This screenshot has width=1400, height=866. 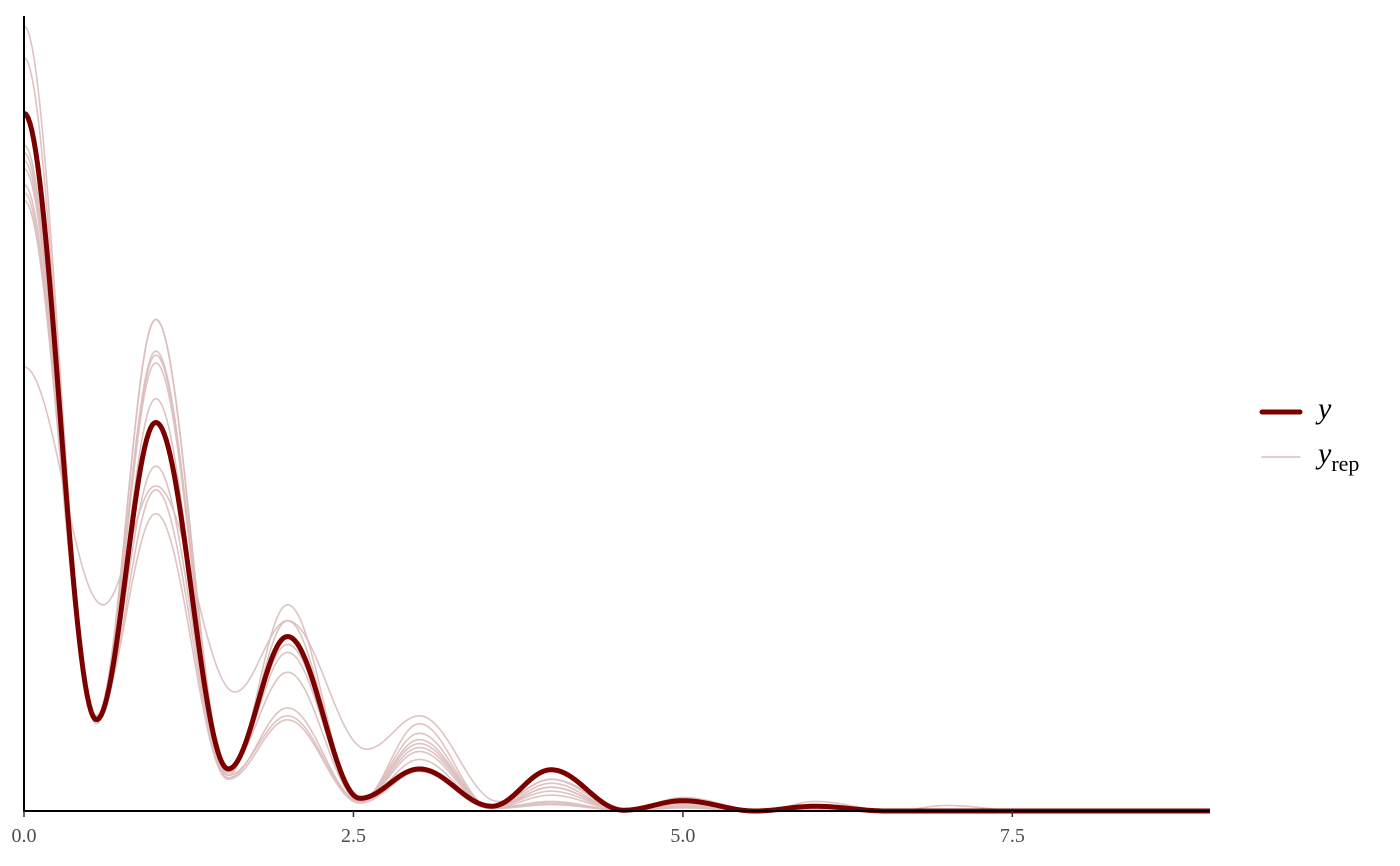 What do you see at coordinates (24, 836) in the screenshot?
I see `x-tick-label: 0.0` at bounding box center [24, 836].